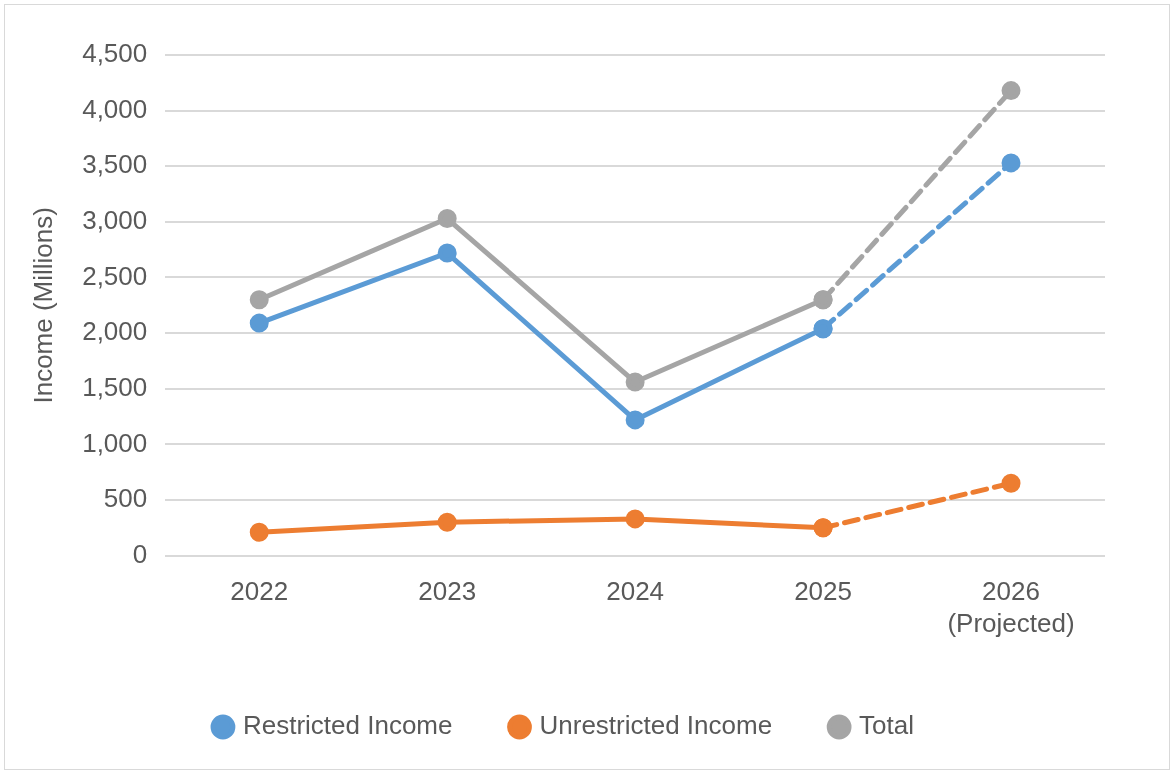 This screenshot has width=1176, height=774. Describe the element at coordinates (347, 725) in the screenshot. I see `legend-label: Restricted Income` at that location.